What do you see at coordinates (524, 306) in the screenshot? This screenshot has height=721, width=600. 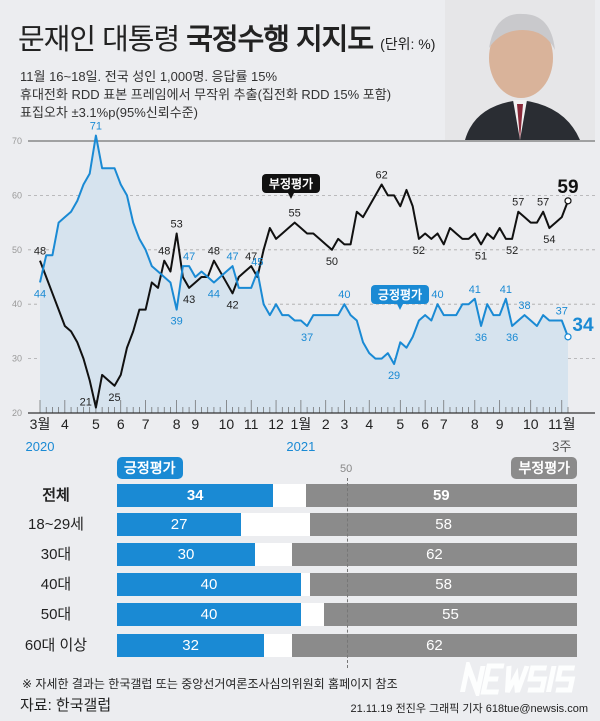 I see `data-label: 38` at bounding box center [524, 306].